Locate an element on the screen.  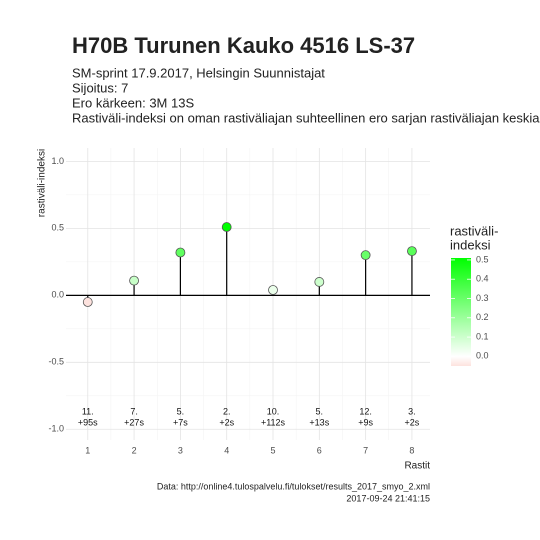
rank-label: 3. is located at coordinates (412, 411).